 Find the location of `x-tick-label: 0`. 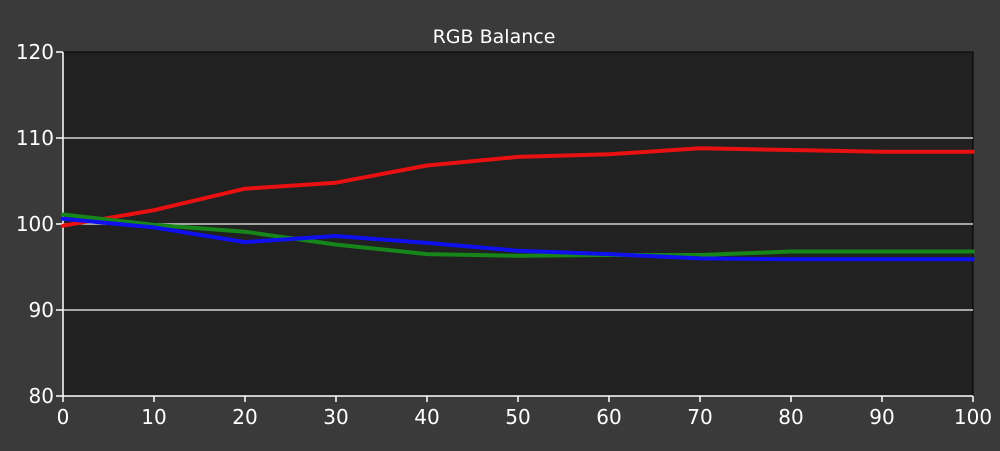

x-tick-label: 0 is located at coordinates (63, 417).